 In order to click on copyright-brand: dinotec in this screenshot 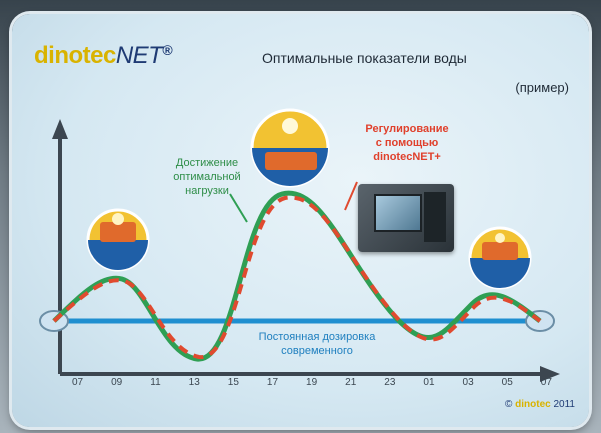, I will do `click(533, 404)`.